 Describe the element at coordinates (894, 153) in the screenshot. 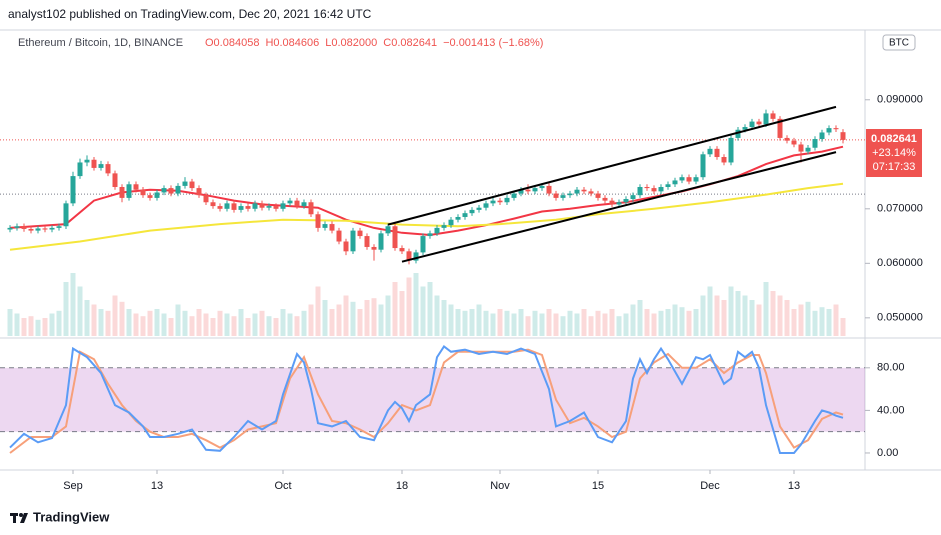

I see `price-tag-text: +23.14%` at that location.